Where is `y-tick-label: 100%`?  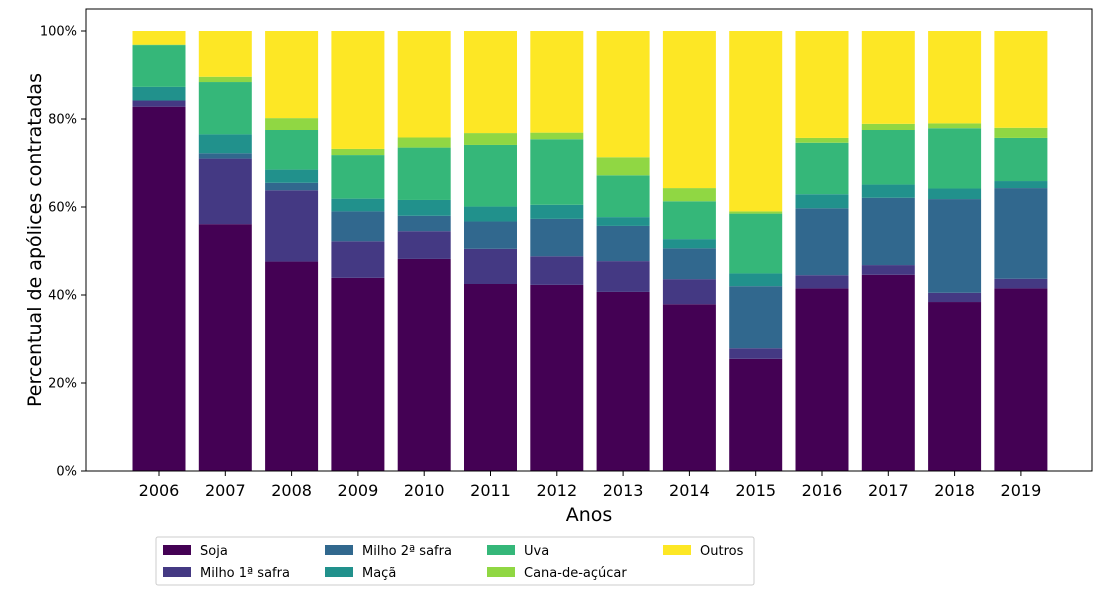
y-tick-label: 100% is located at coordinates (58, 32).